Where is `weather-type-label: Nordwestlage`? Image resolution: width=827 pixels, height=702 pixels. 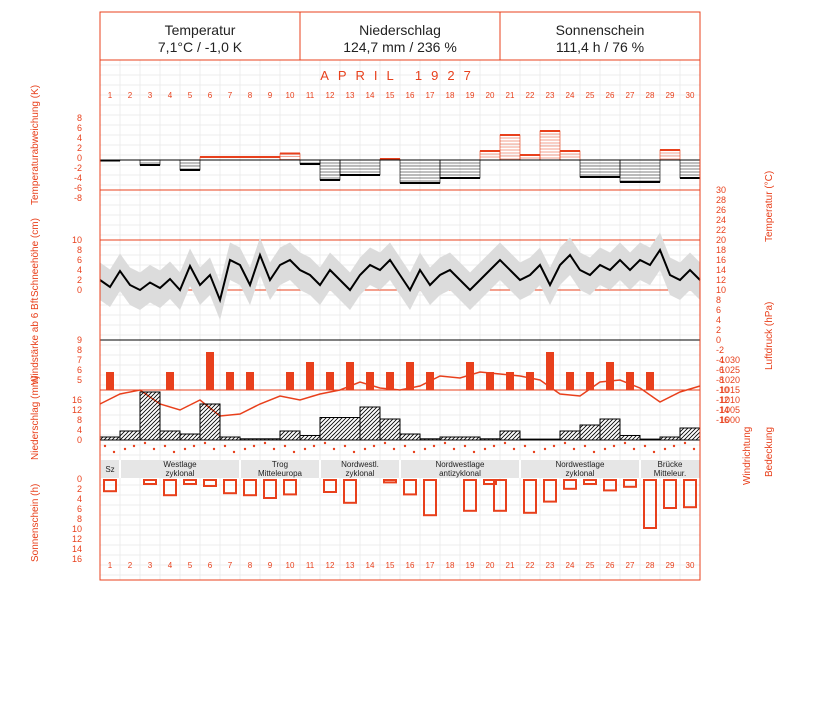
weather-type-label: Nordwestlage is located at coordinates (460, 464).